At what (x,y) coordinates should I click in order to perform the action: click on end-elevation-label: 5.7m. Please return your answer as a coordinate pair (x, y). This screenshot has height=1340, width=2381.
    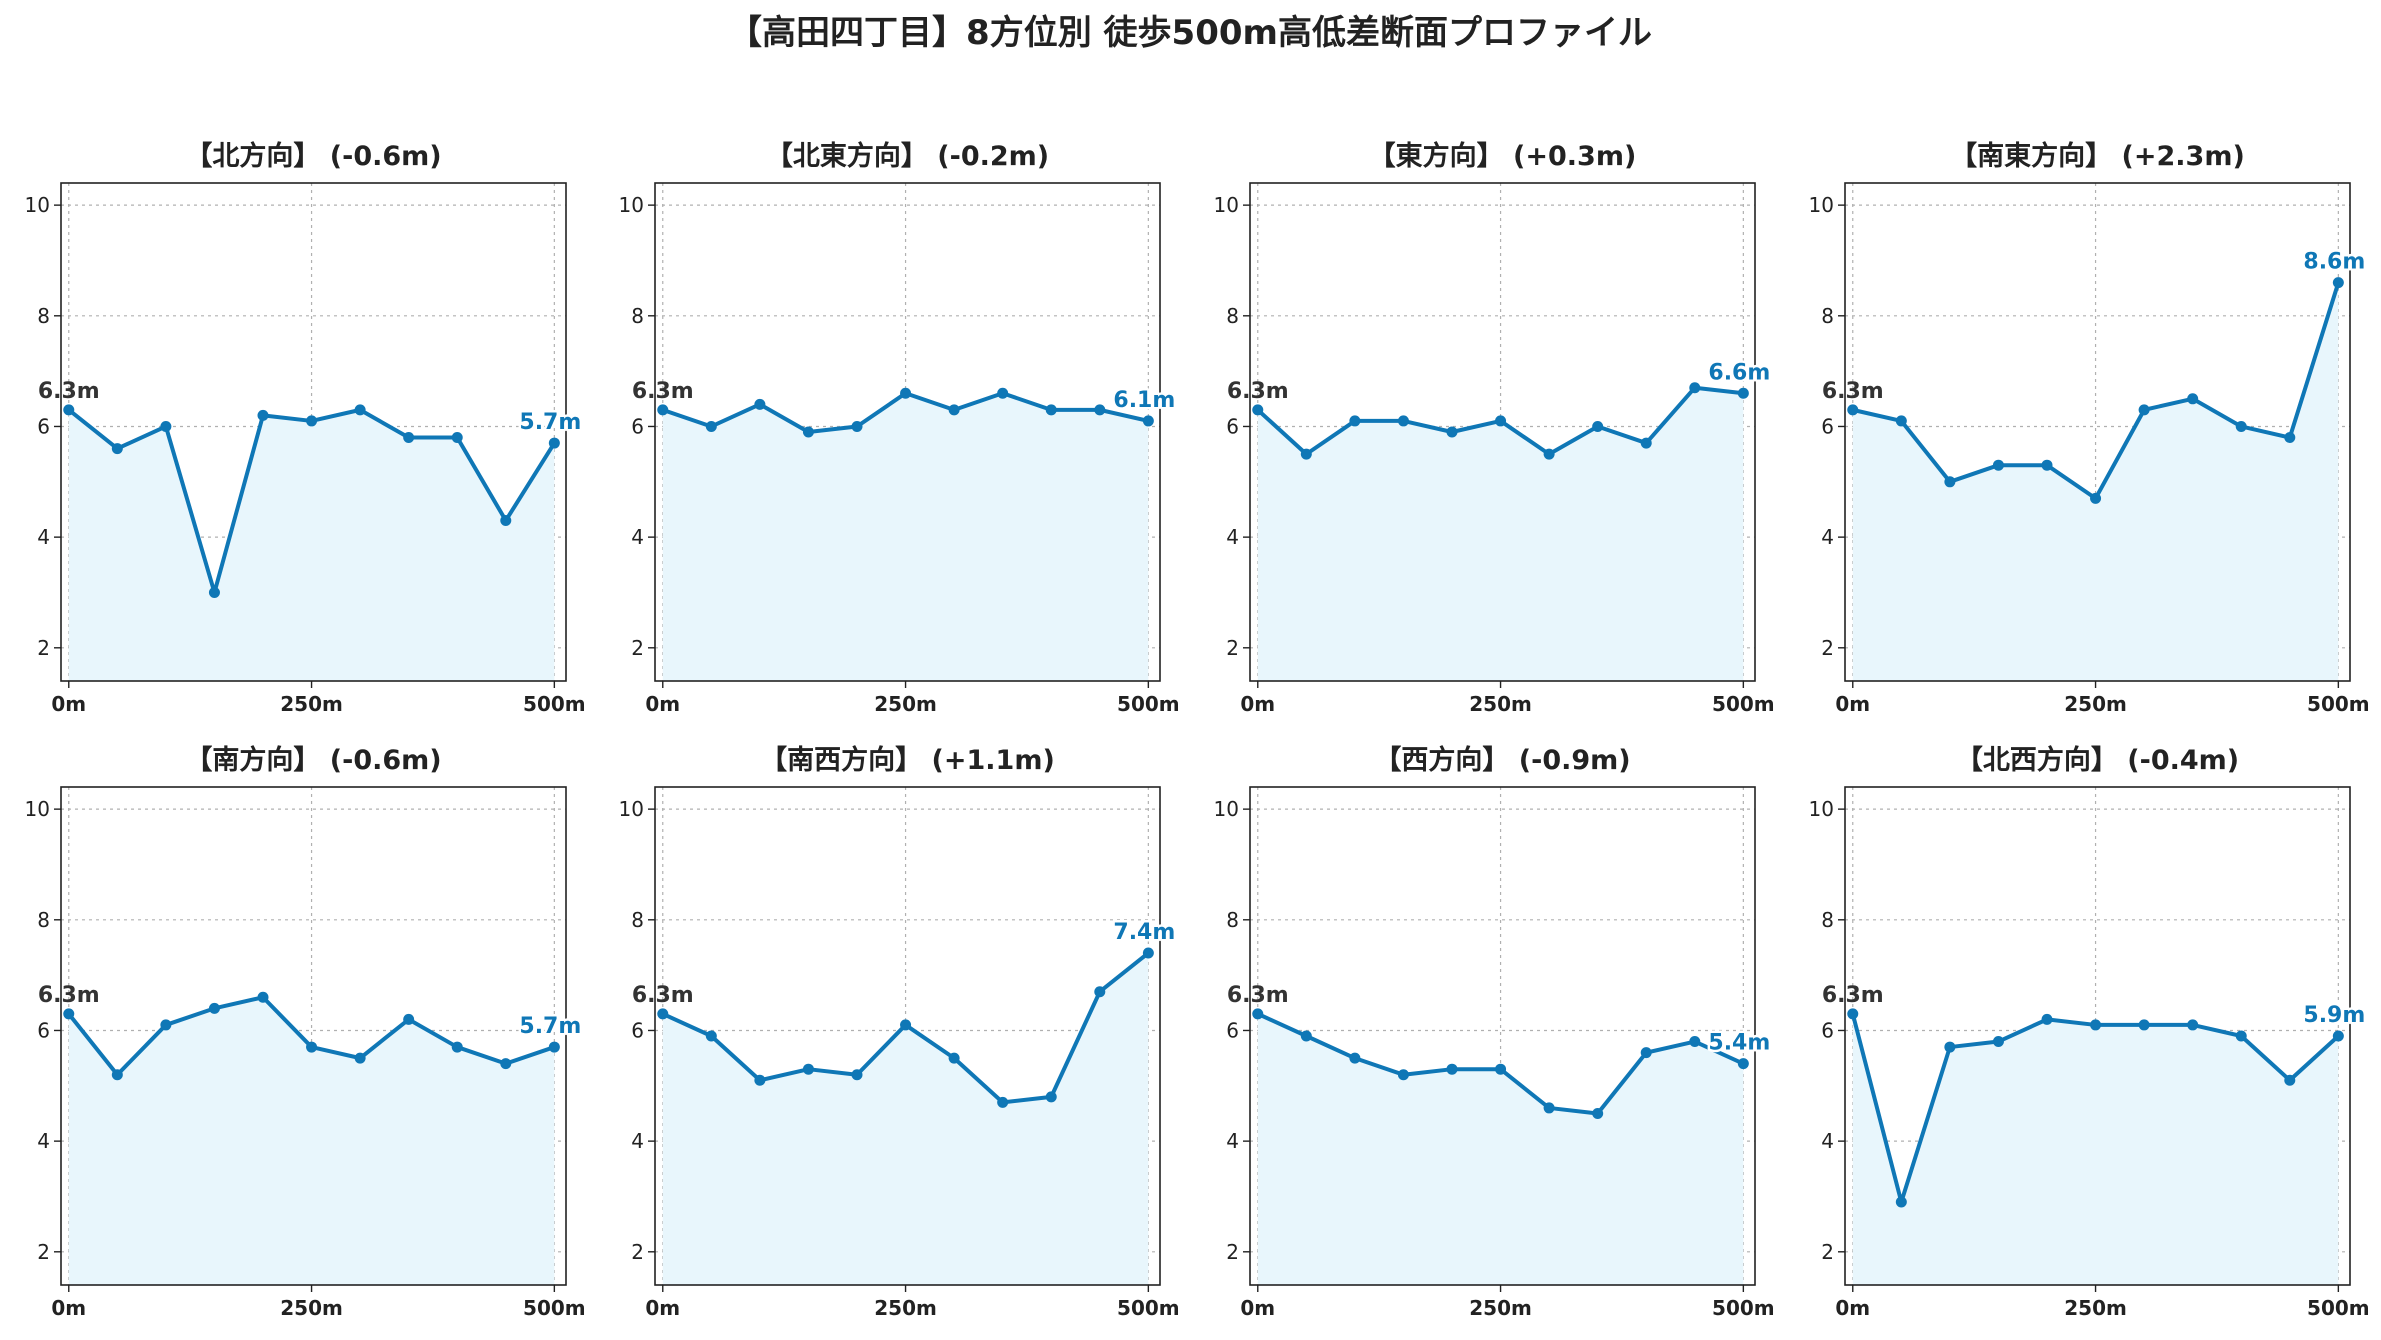
    Looking at the image, I should click on (550, 422).